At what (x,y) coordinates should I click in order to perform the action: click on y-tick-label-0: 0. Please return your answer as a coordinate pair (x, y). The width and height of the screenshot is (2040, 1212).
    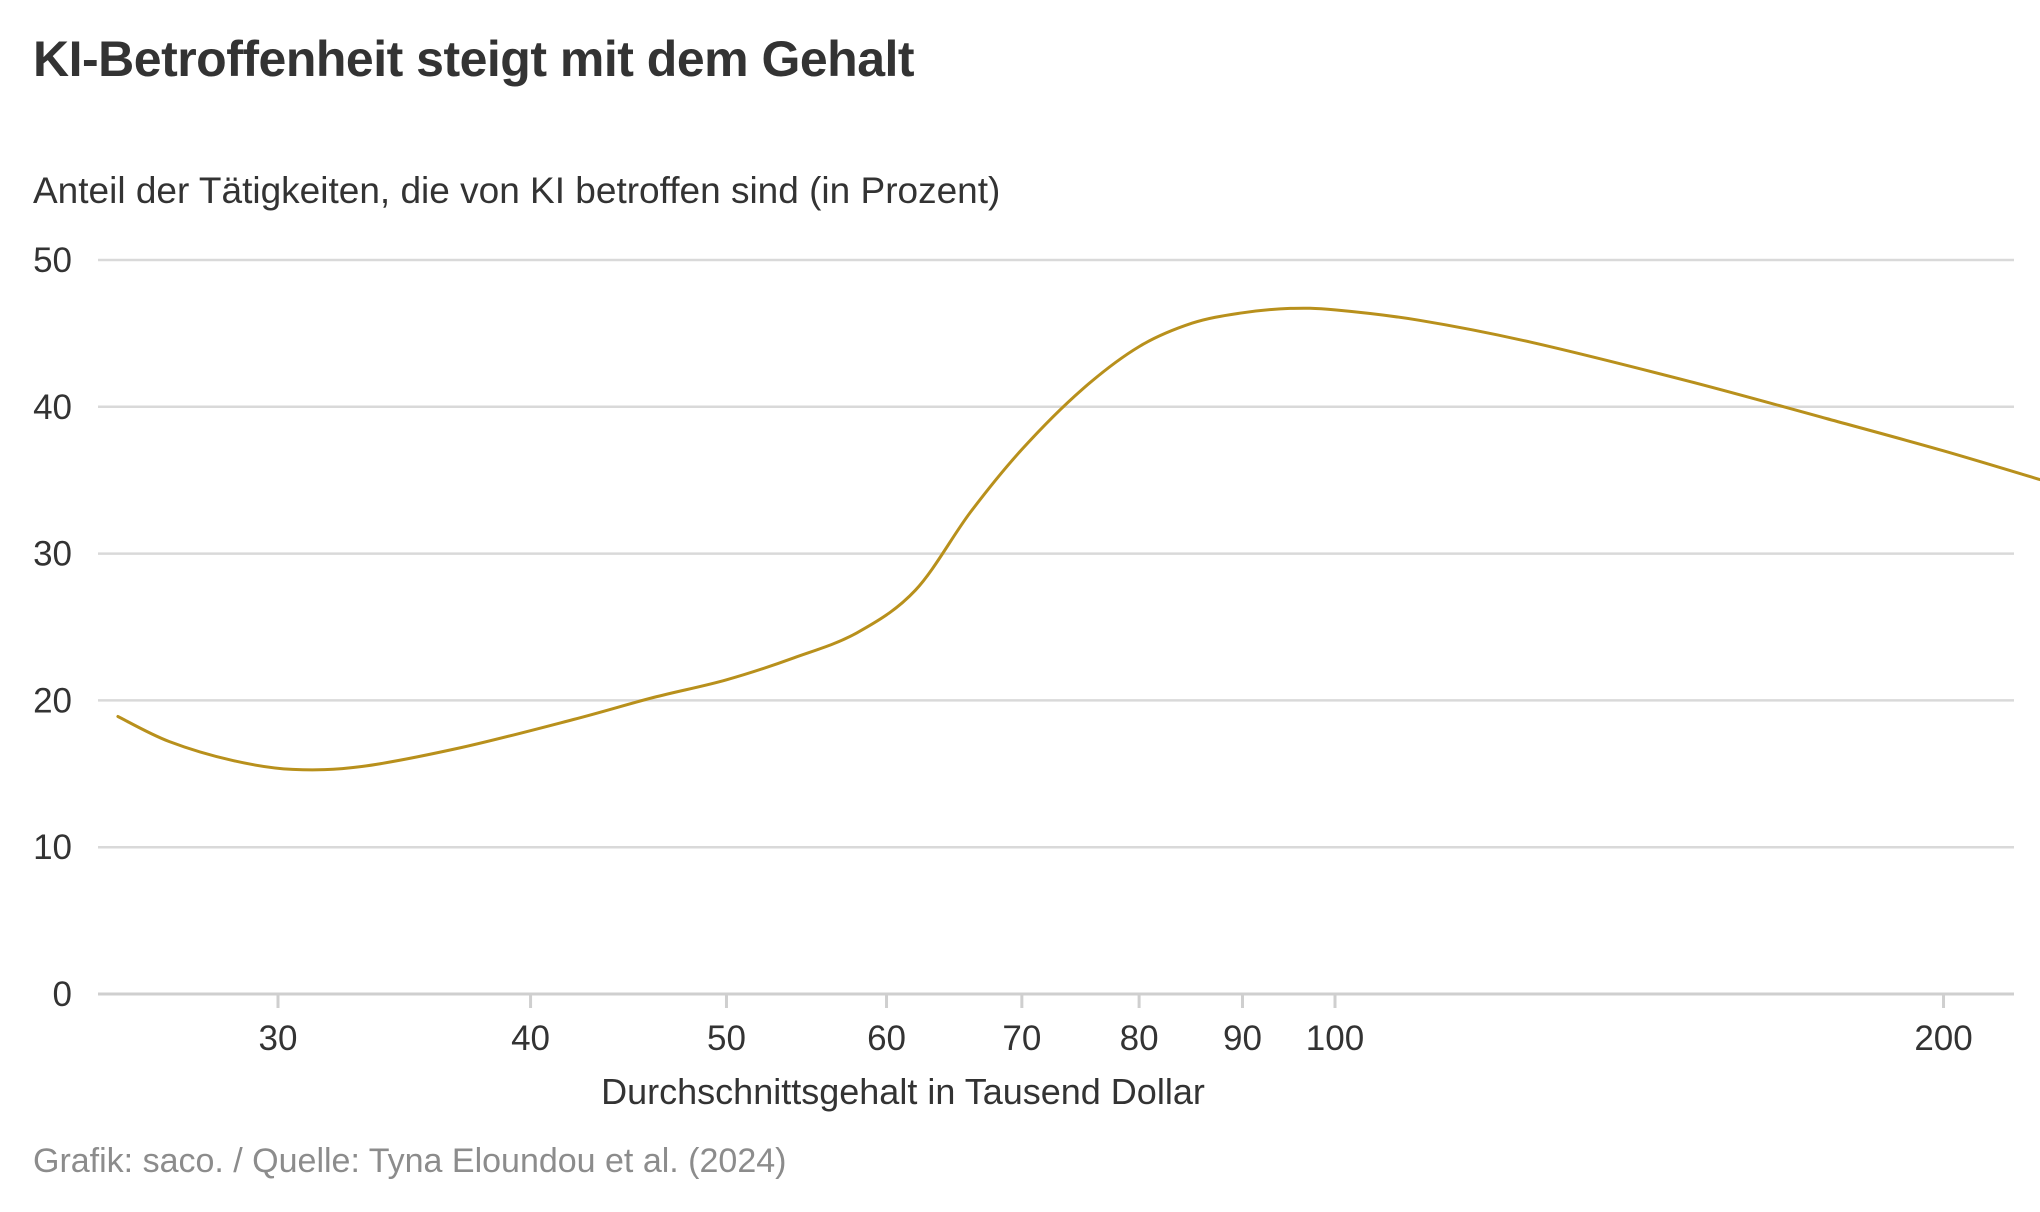
    Looking at the image, I should click on (62, 994).